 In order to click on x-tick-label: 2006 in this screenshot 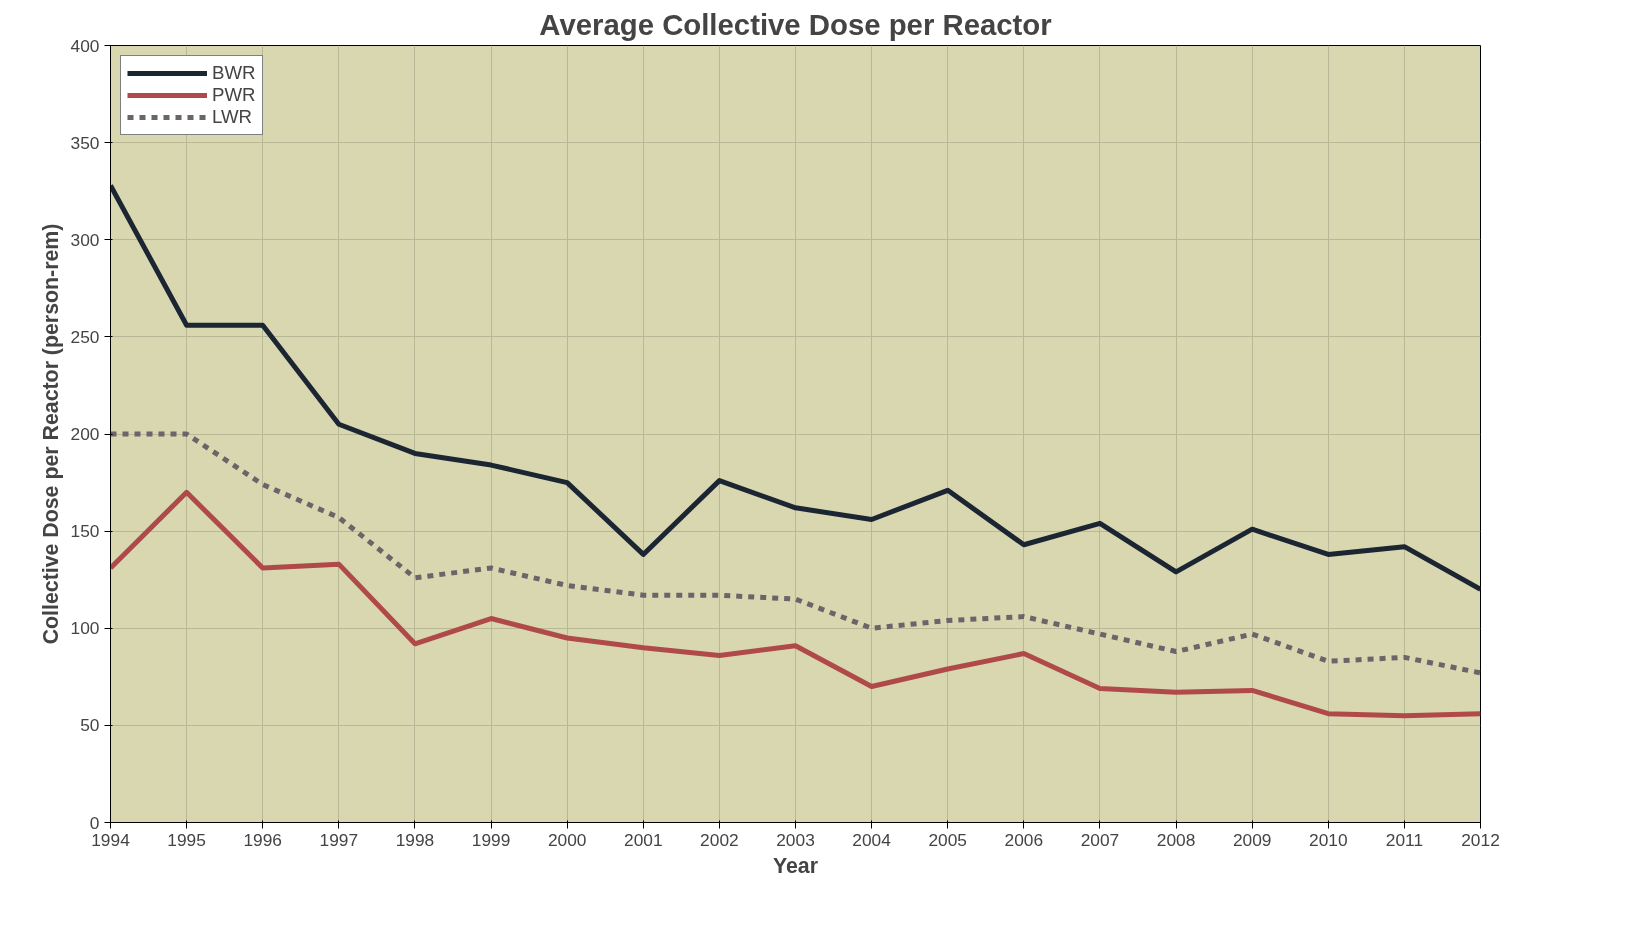, I will do `click(1024, 839)`.